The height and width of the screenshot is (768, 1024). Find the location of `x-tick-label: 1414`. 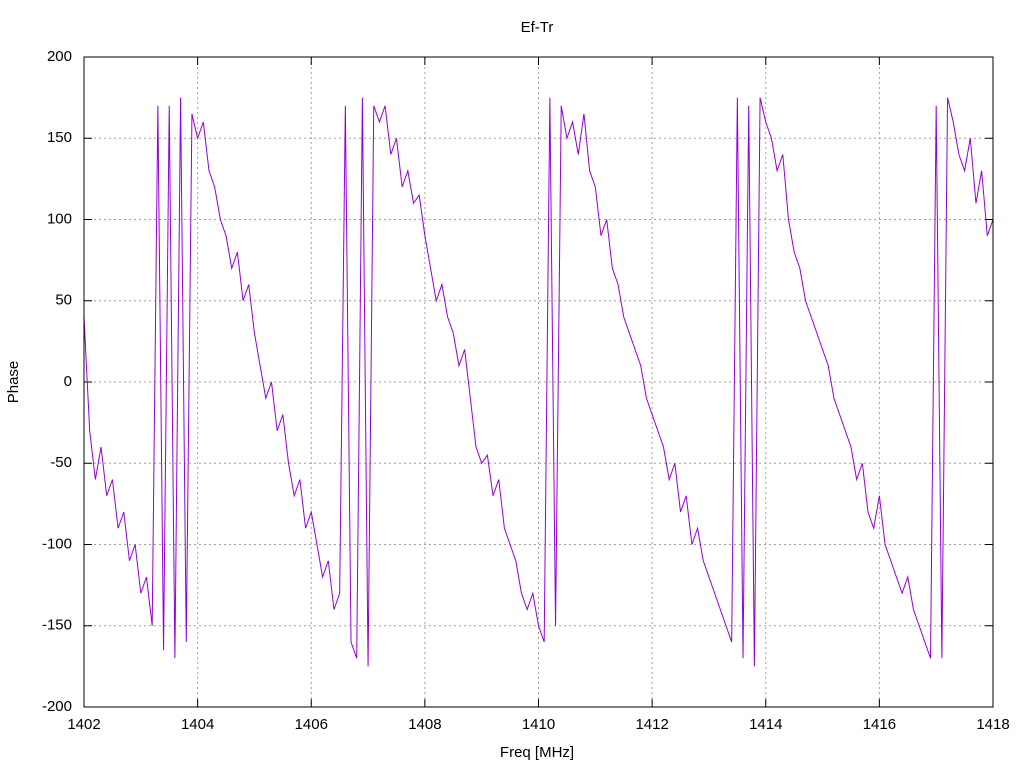

x-tick-label: 1414 is located at coordinates (765, 724).